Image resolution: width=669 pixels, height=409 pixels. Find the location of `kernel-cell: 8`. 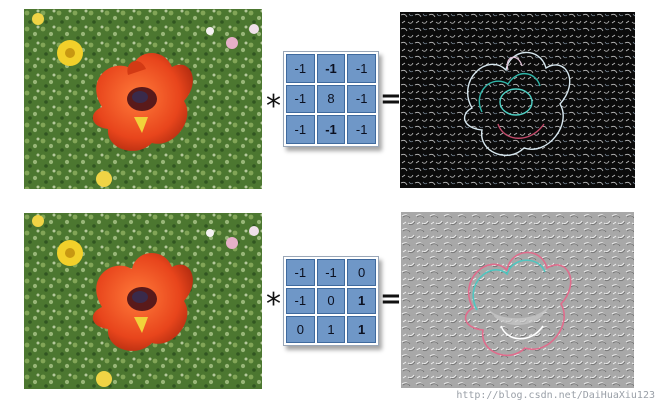

kernel-cell: 8 is located at coordinates (331, 99).